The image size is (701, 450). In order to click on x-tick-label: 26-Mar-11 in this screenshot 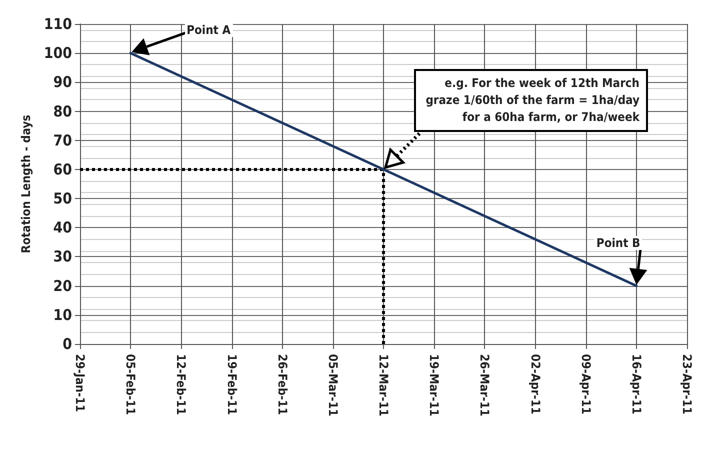, I will do `click(485, 385)`.